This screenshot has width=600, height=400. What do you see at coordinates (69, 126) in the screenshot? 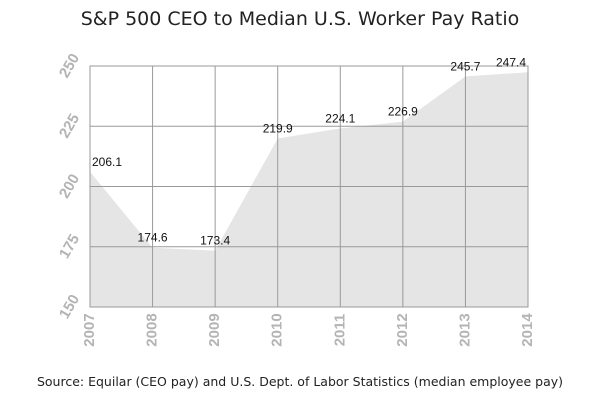
I see `y-tick-label: 225` at bounding box center [69, 126].